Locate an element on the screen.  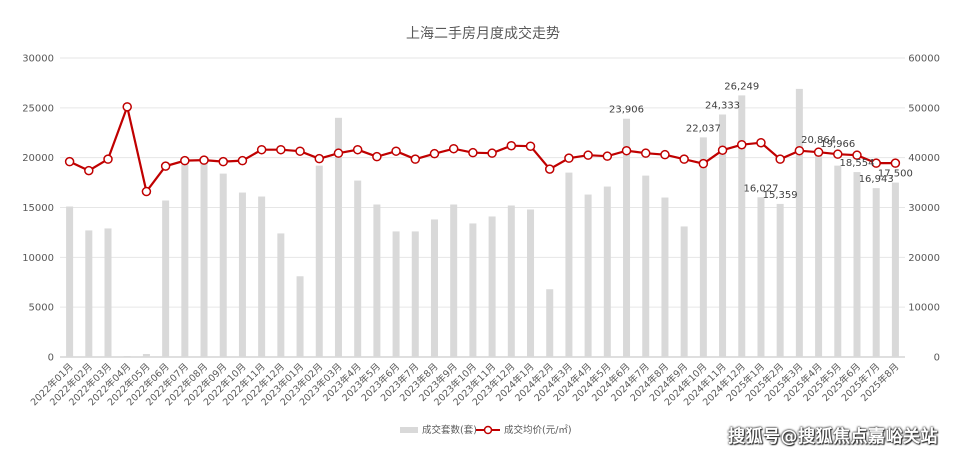
bar-data-label: 15,359 is located at coordinates (780, 195).